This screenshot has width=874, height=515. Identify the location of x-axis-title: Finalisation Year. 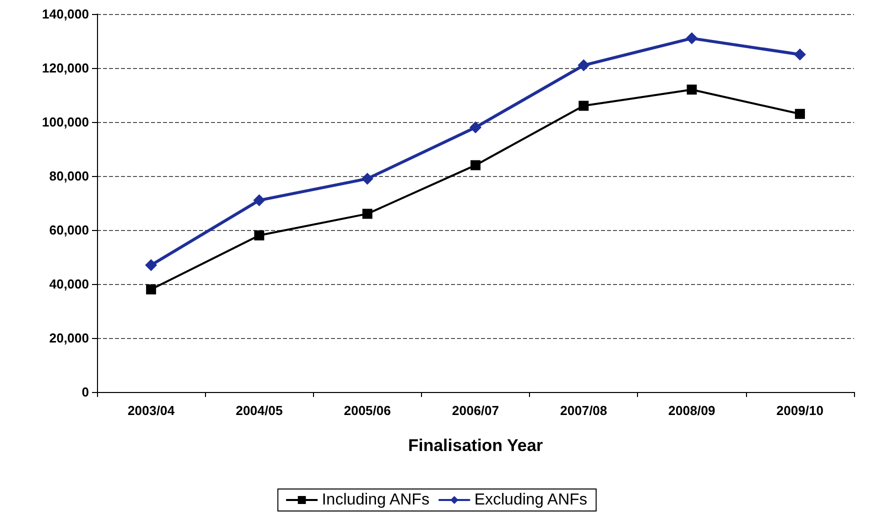
(476, 445).